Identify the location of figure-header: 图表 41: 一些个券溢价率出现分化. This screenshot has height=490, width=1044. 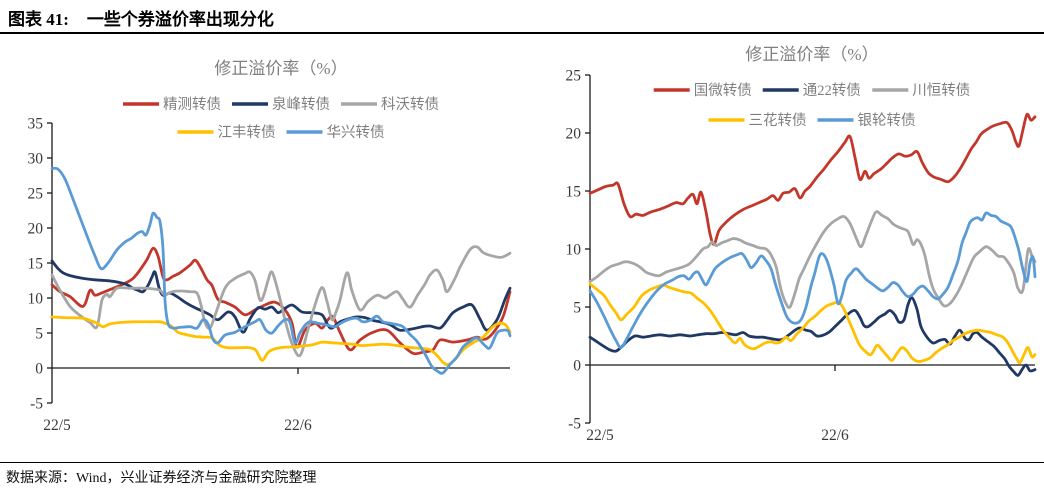
(522, 16).